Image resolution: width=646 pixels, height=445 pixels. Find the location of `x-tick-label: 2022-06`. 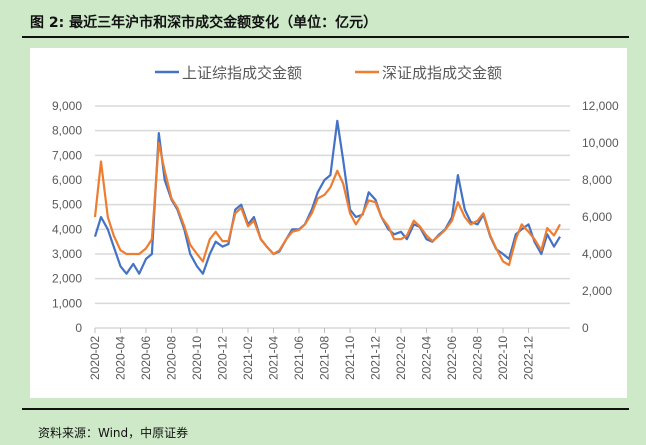

x-tick-label: 2022-06 is located at coordinates (452, 358).